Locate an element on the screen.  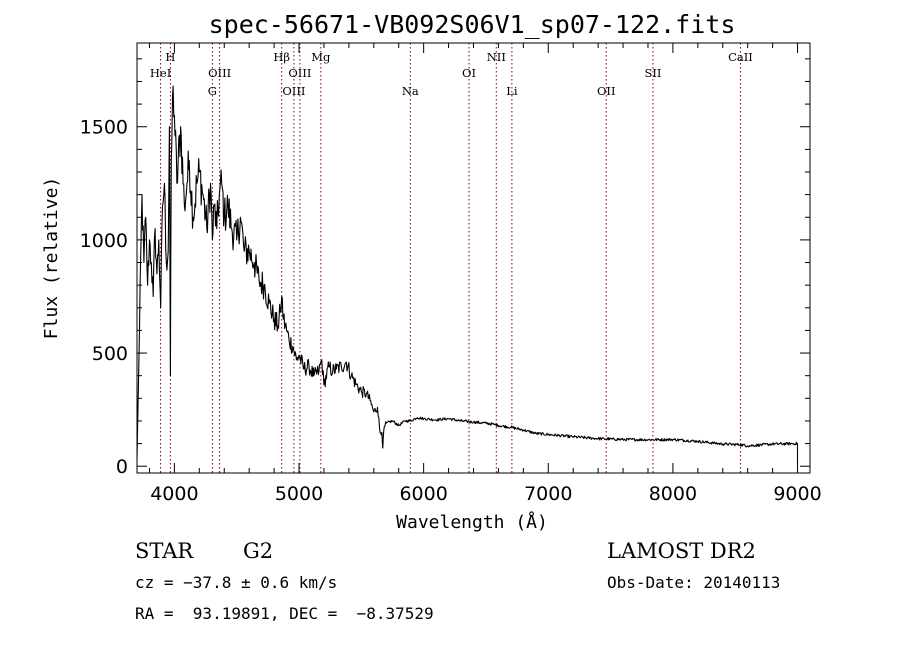
x-axis-label: Wavelength (Å) is located at coordinates (472, 522).